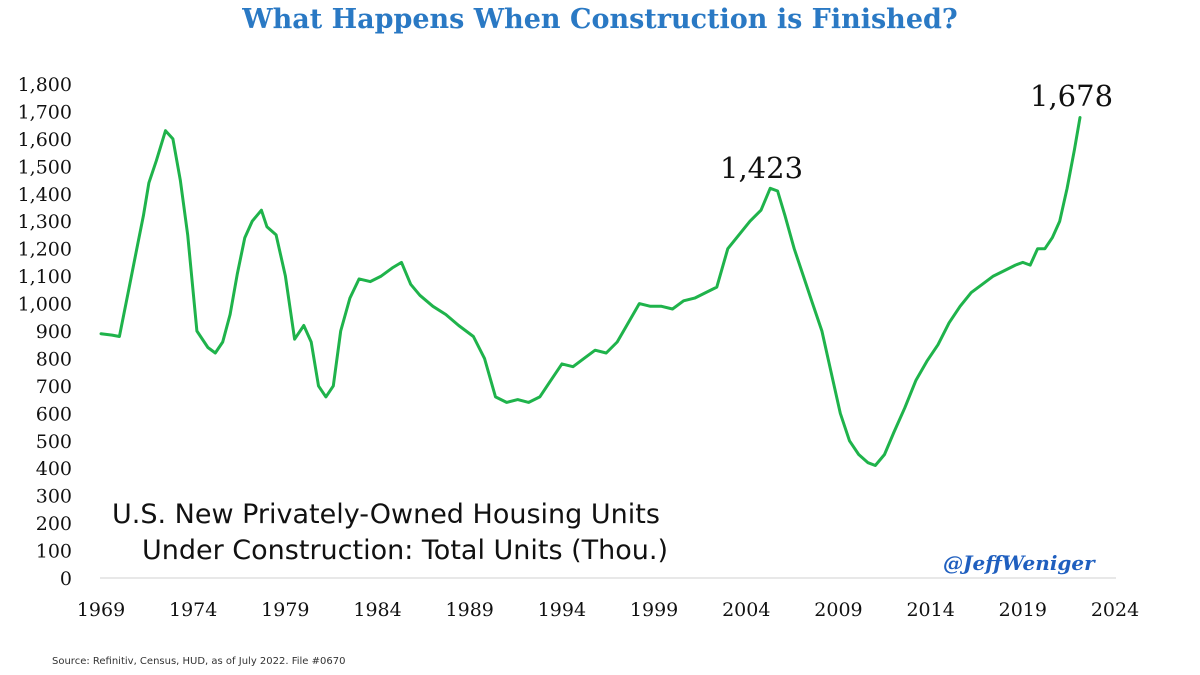  Describe the element at coordinates (66, 579) in the screenshot. I see `y-tick-label: 0` at that location.